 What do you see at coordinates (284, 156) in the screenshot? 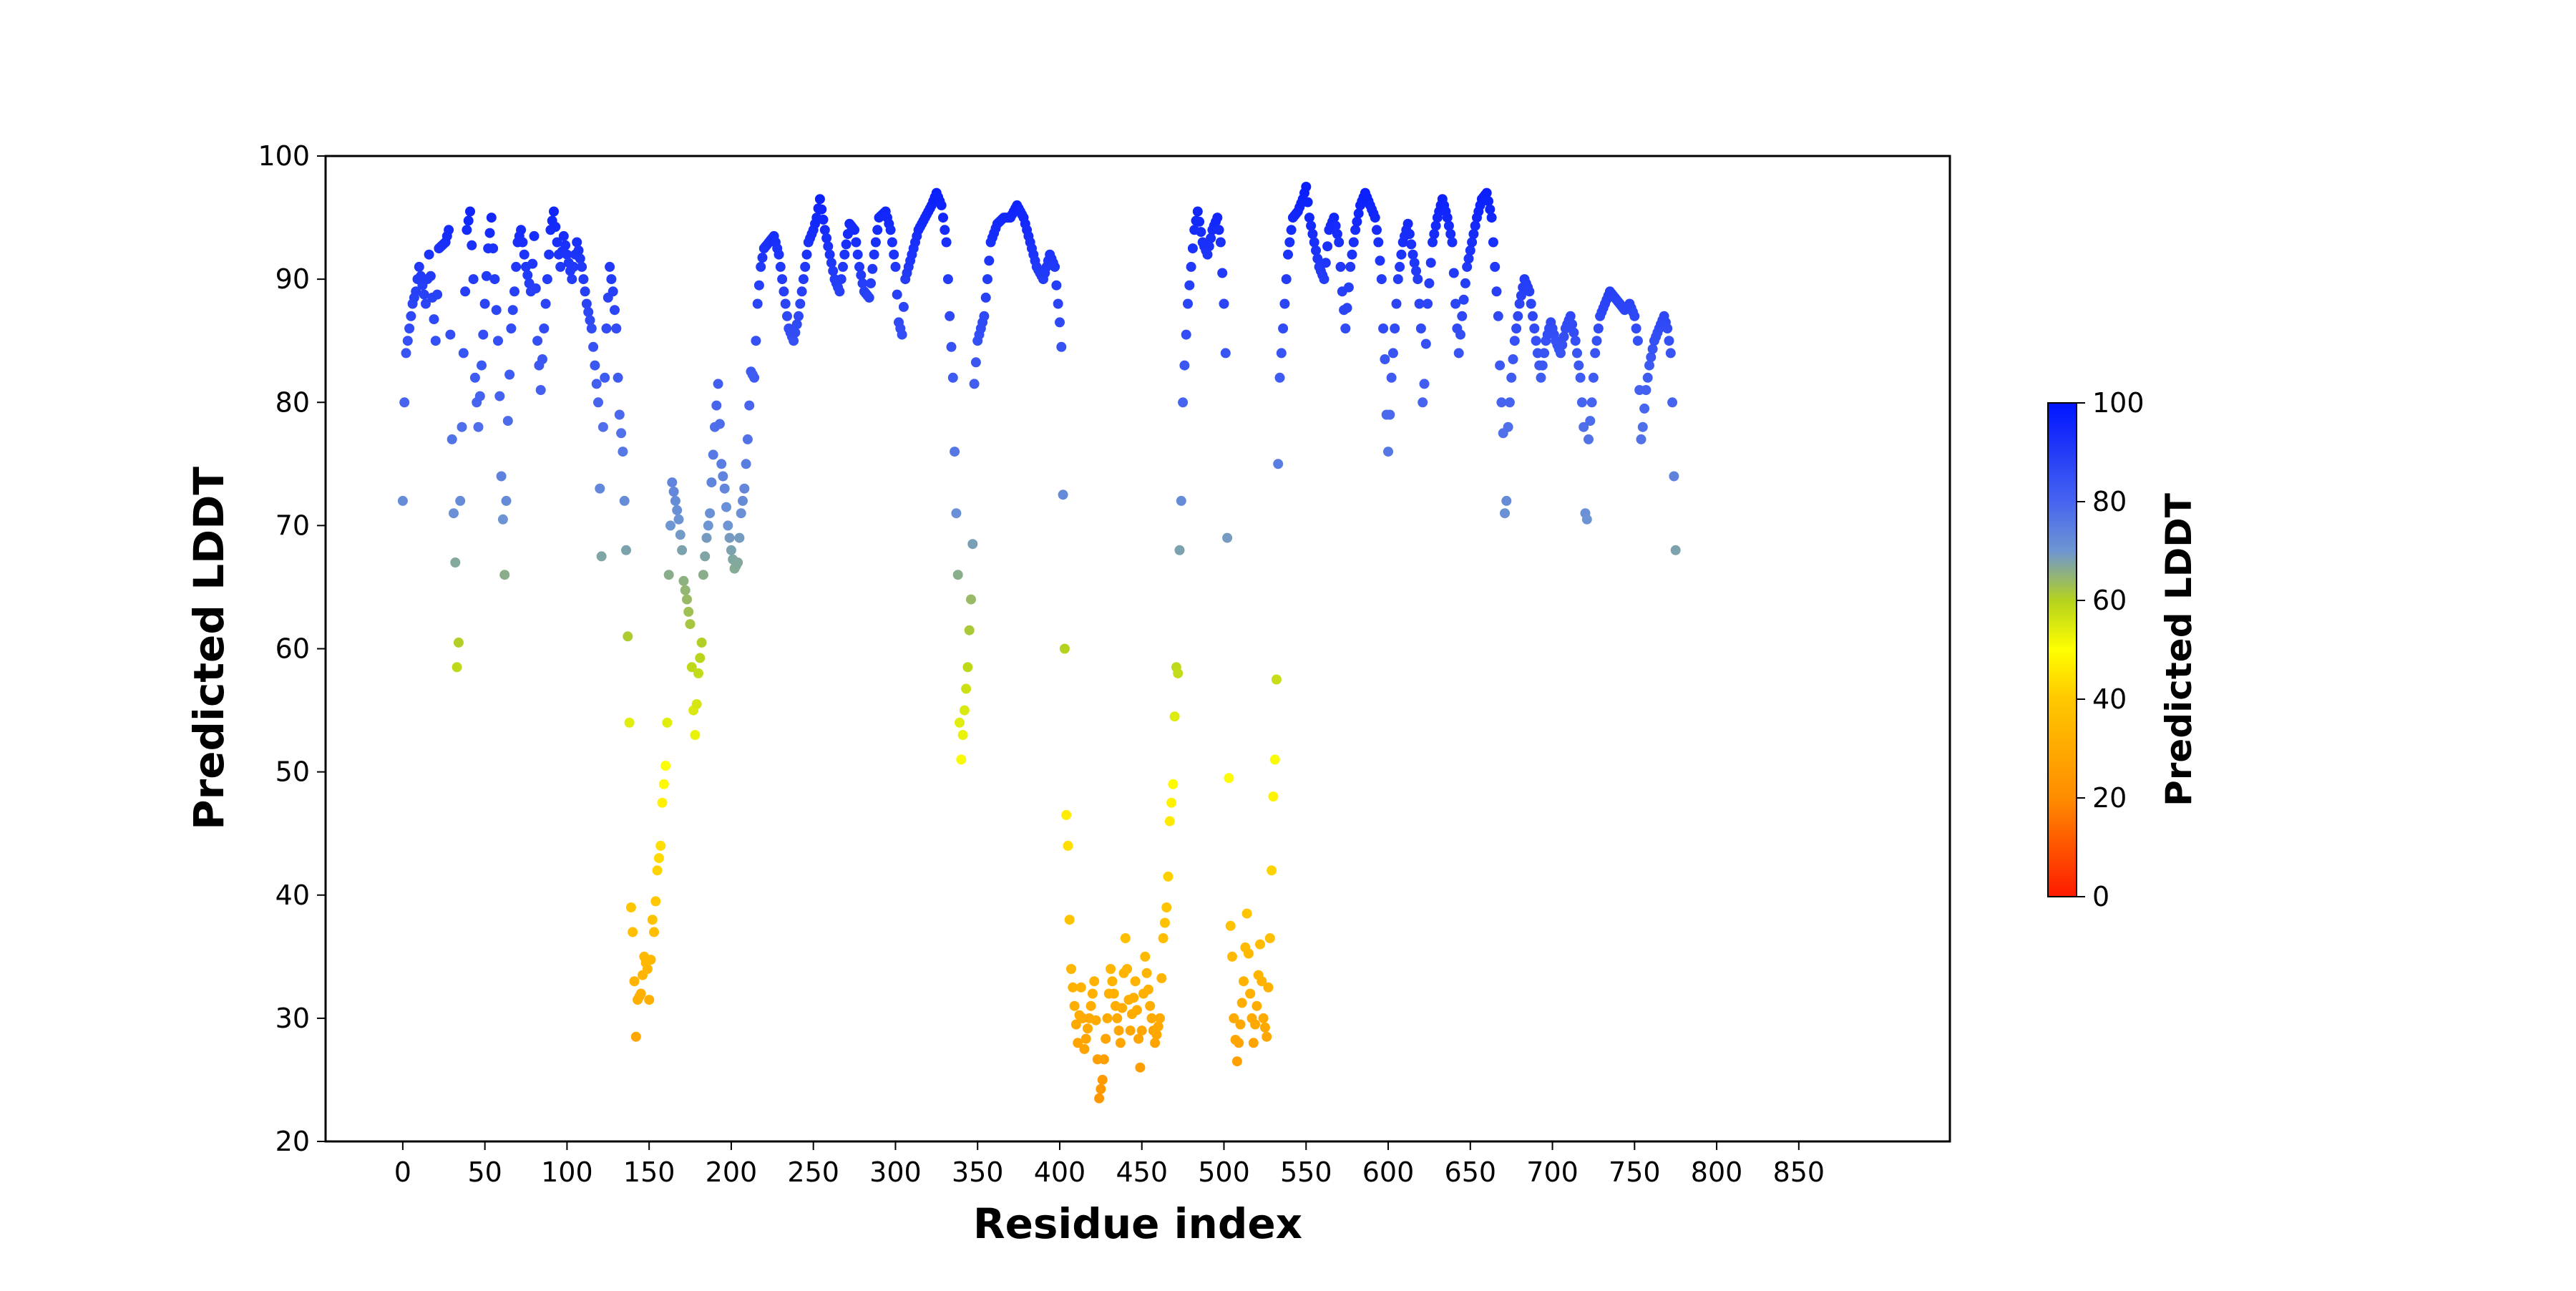
I see `y-tick-label: 100` at bounding box center [284, 156].